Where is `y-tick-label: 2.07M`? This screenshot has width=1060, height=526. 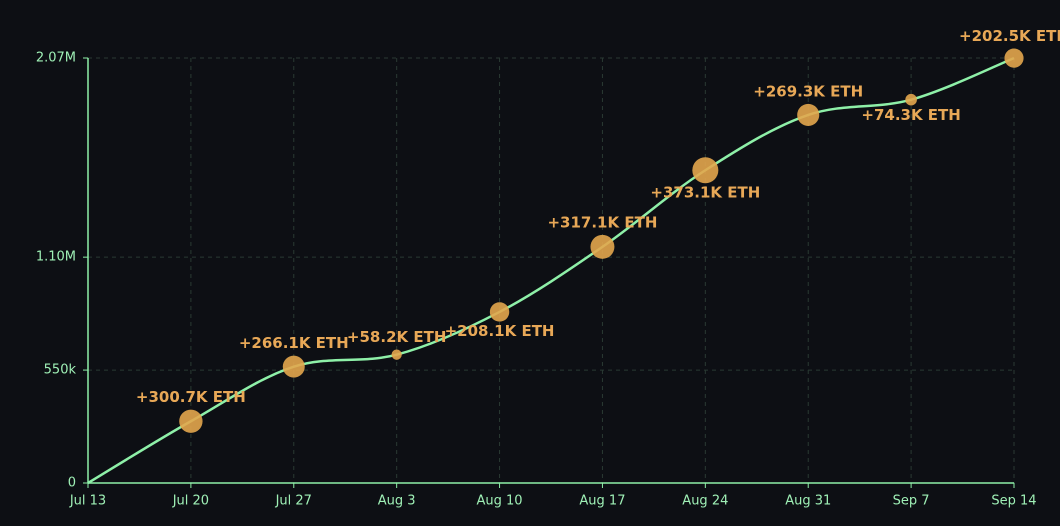
y-tick-label: 2.07M is located at coordinates (56, 58).